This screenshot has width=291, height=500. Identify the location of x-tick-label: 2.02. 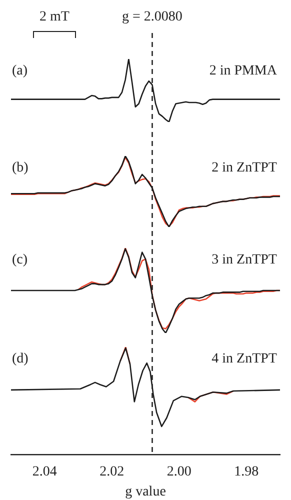
(112, 472).